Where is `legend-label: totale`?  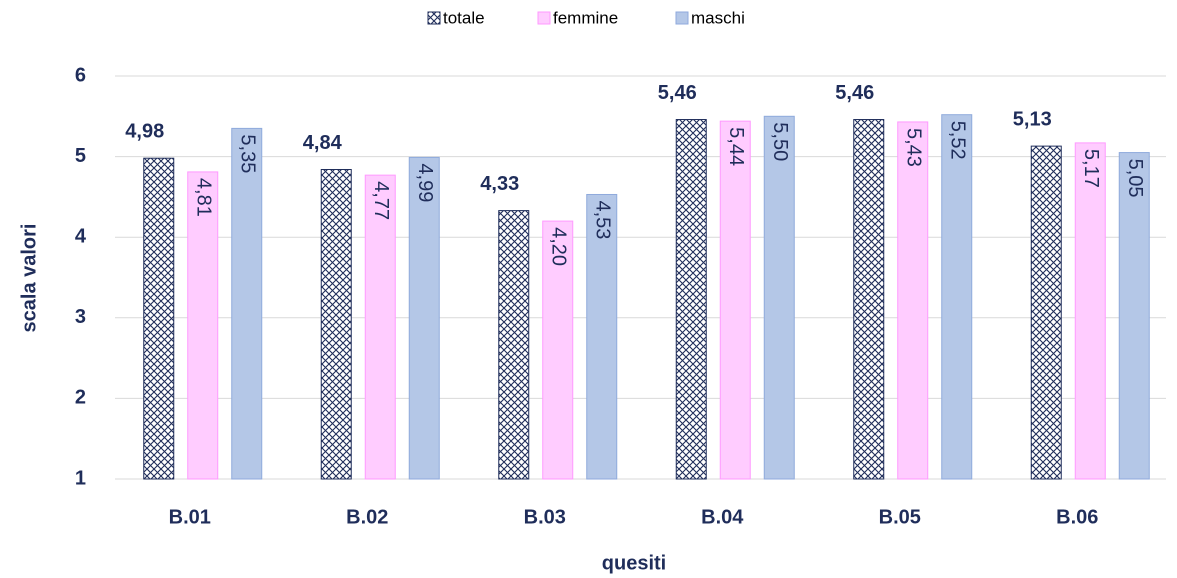 legend-label: totale is located at coordinates (464, 17).